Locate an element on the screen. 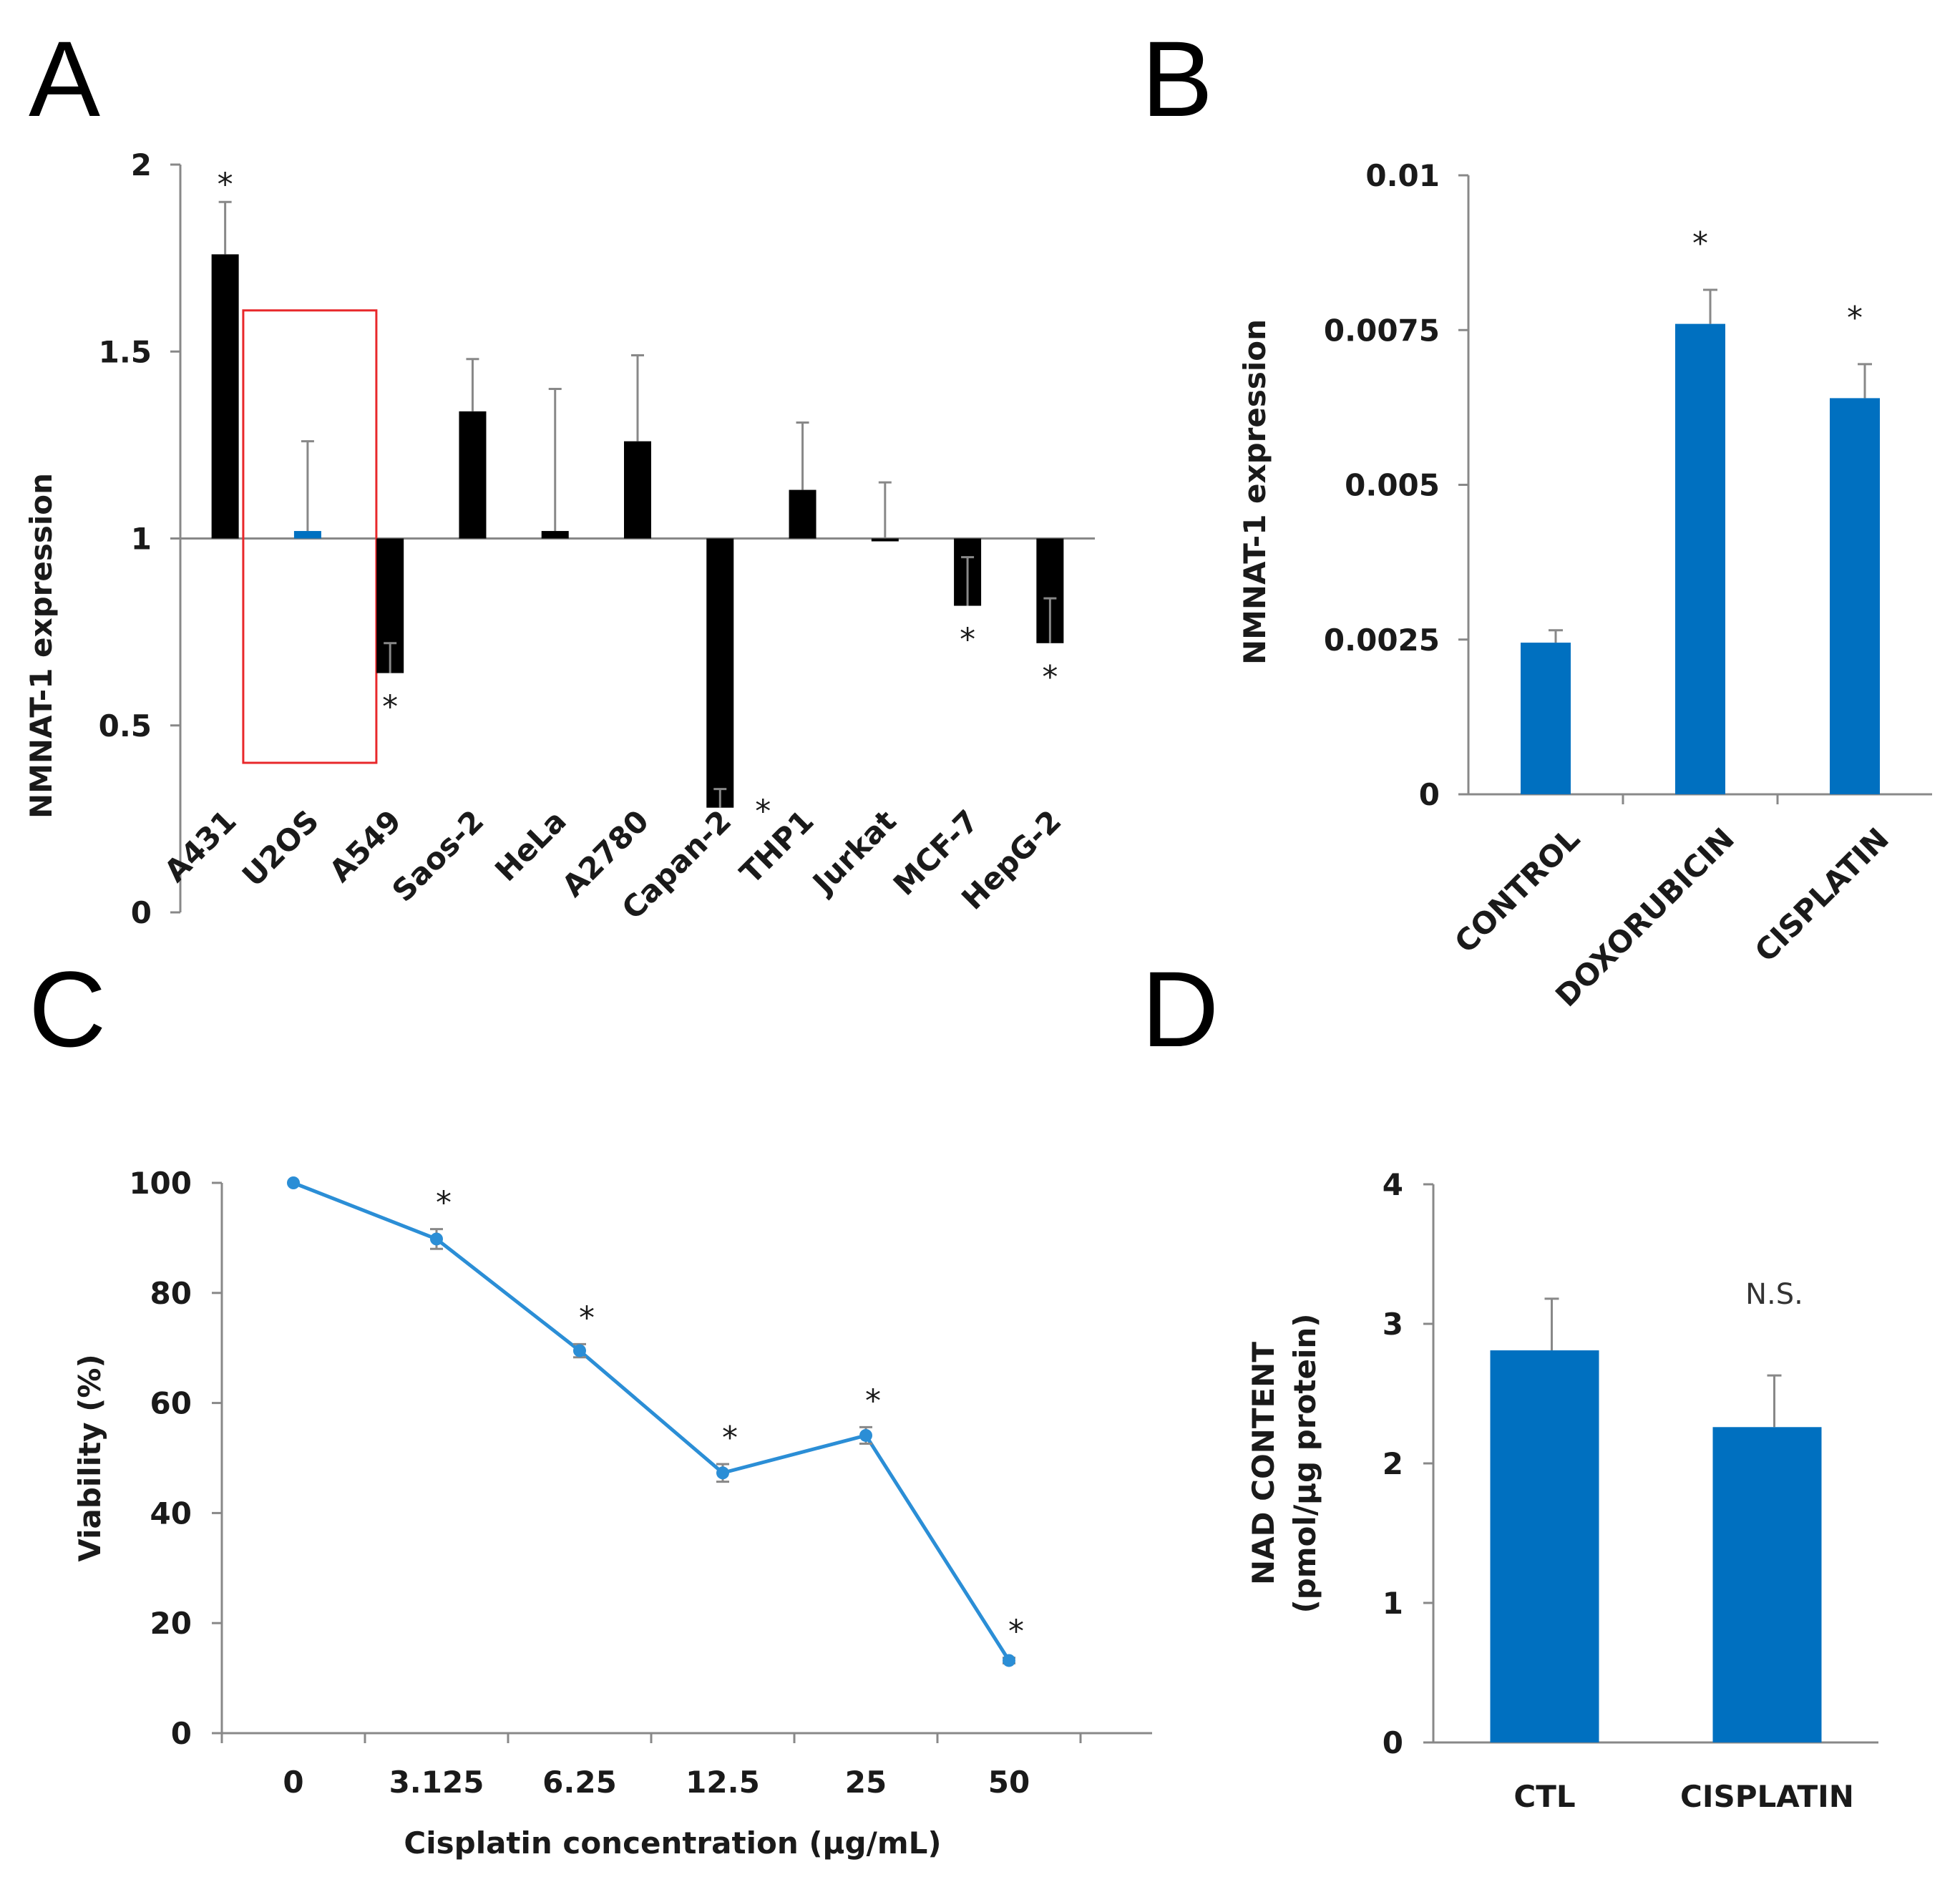 This screenshot has width=1960, height=1882. b-x-tick-label: CONTROL is located at coordinates (1517, 890).